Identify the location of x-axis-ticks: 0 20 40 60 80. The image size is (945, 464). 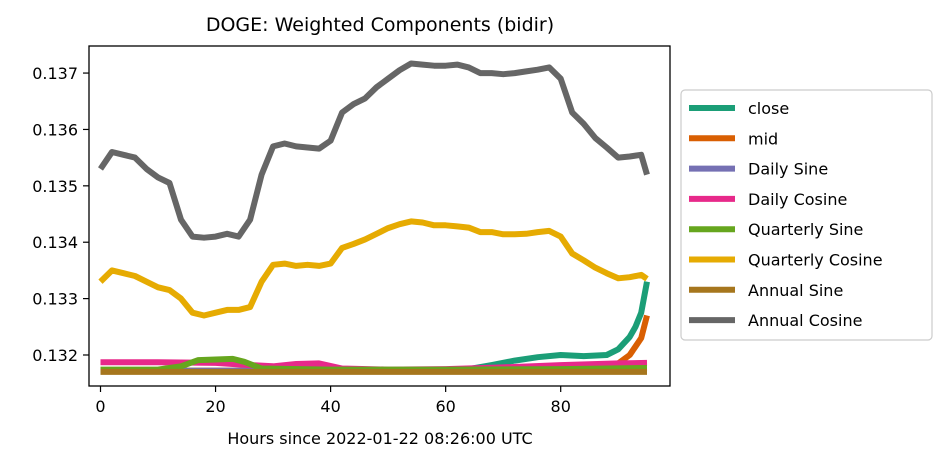
(333, 401).